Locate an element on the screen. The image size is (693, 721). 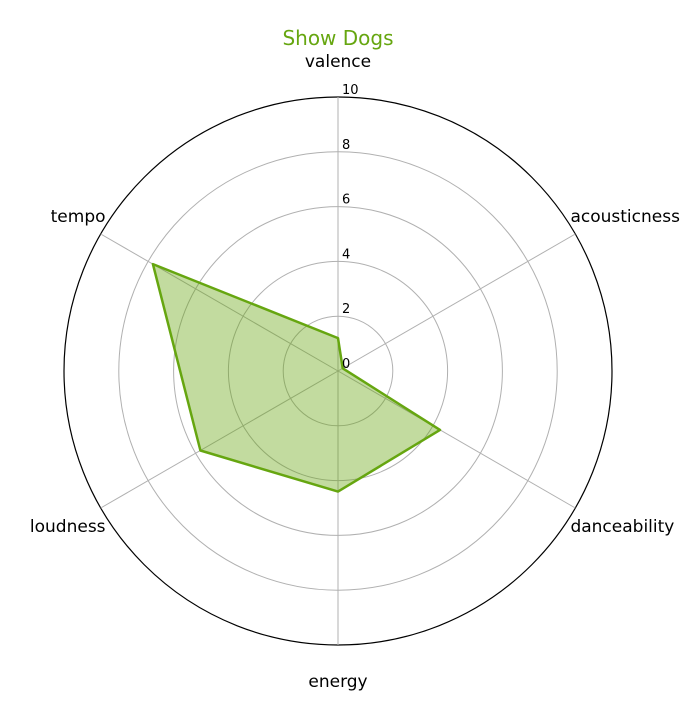
radial-tick-label: 0 is located at coordinates (346, 364).